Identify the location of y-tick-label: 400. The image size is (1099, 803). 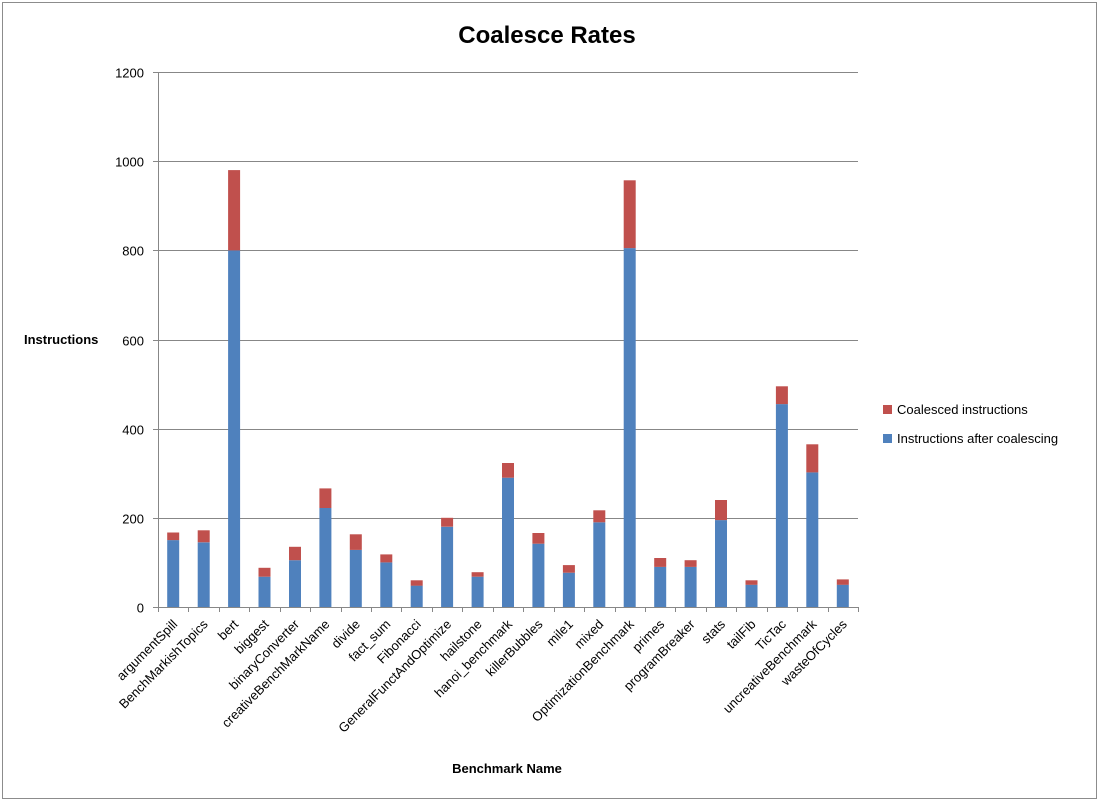
(133, 430).